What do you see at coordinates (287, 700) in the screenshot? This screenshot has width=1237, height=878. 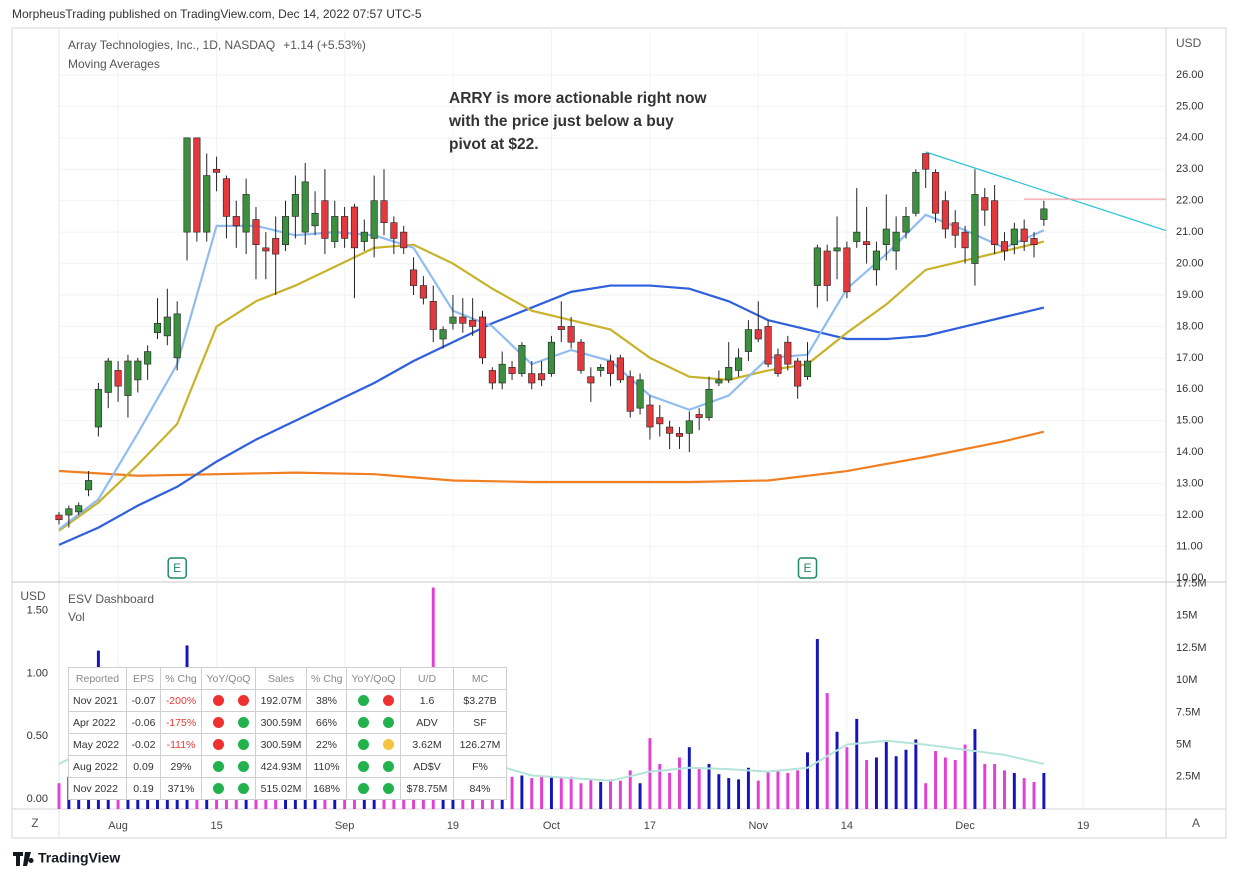 I see `table-row: Nov 2021 -0.07 -200% 192.07M 38% 1.6 $3.27B` at bounding box center [287, 700].